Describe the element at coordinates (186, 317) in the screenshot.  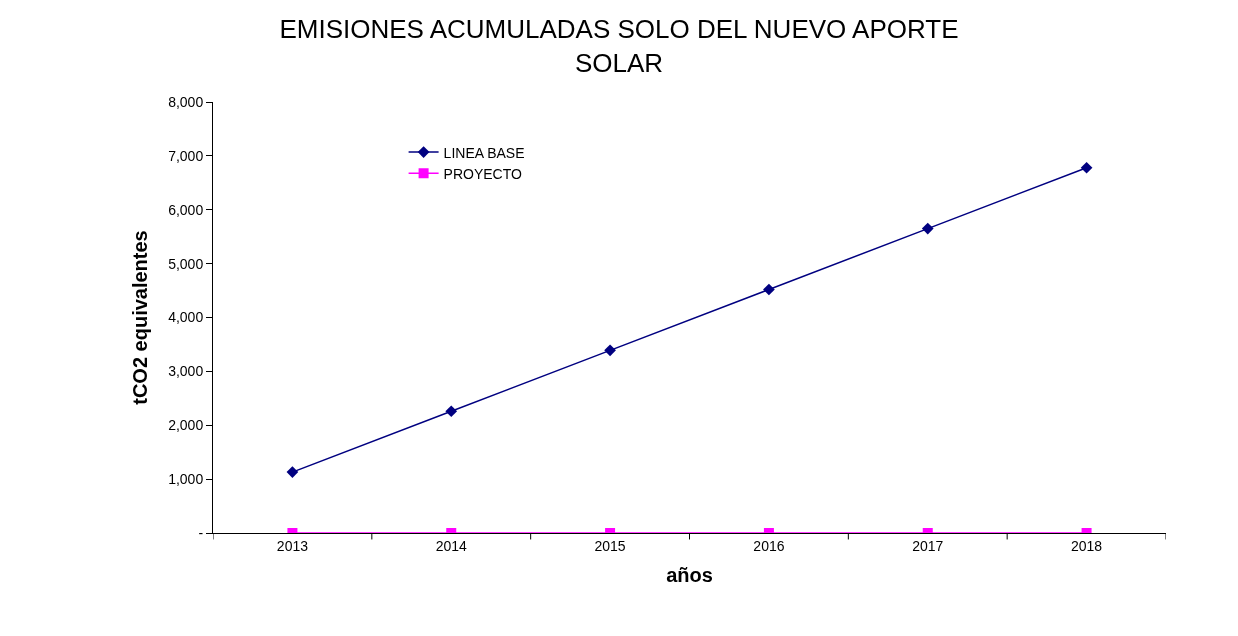
I see `y-tick-label: 4,000` at that location.